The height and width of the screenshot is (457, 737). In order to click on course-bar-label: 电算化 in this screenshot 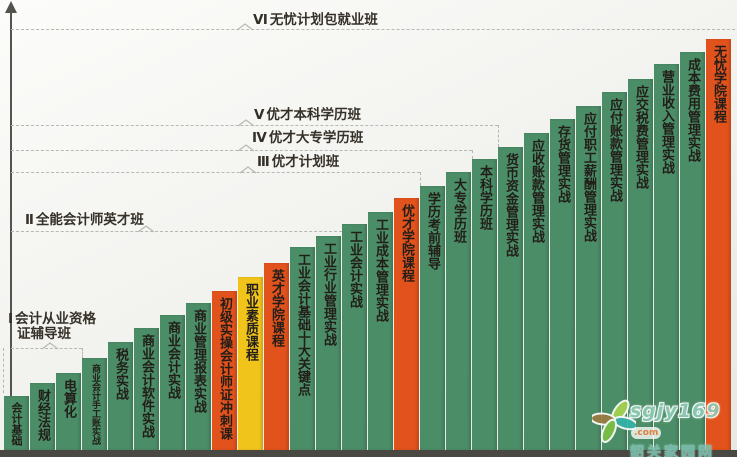, I will do `click(68, 398)`.